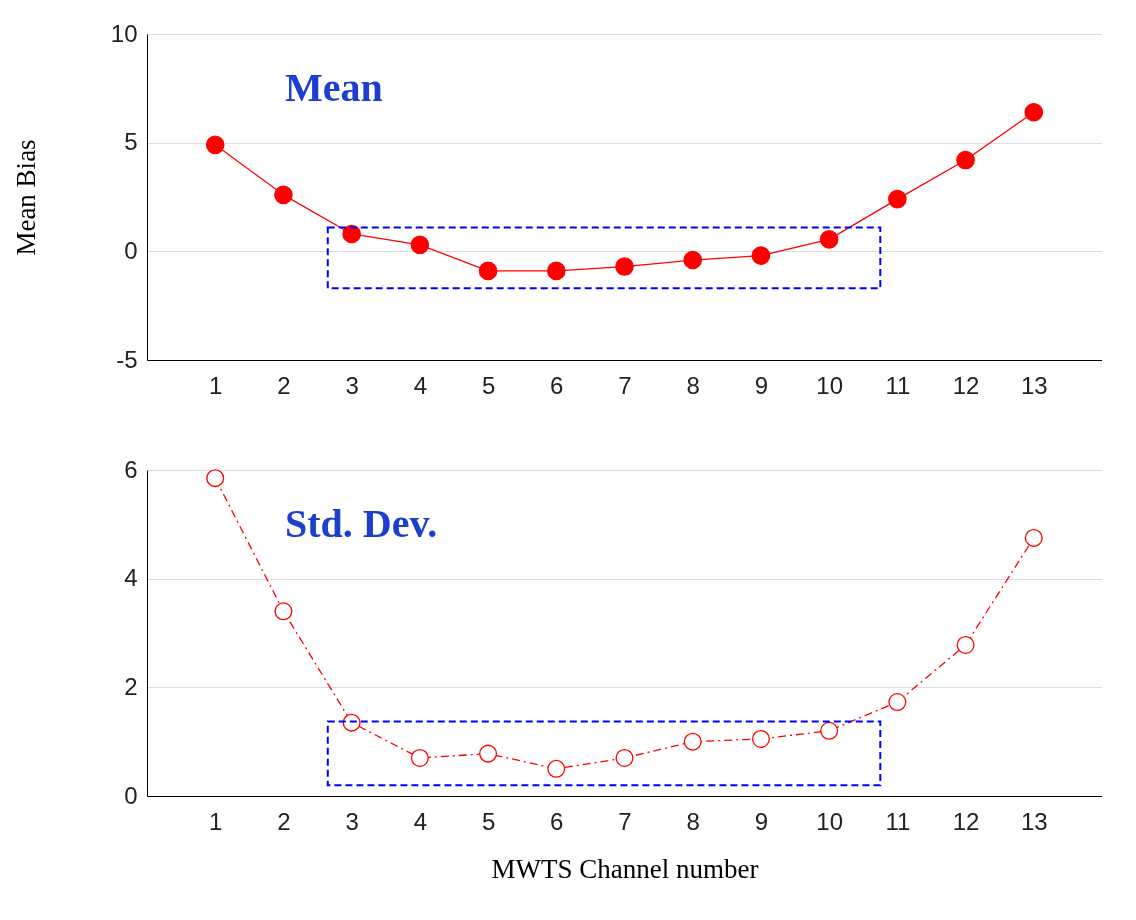 The image size is (1136, 920). I want to click on y-tick-label: -5, so click(127, 359).